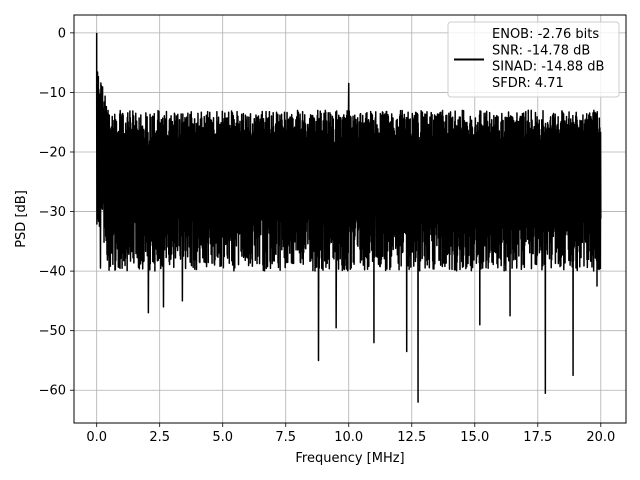  What do you see at coordinates (541, 50) in the screenshot?
I see `legend-entry-snr: SNR: -14.78 dB` at bounding box center [541, 50].